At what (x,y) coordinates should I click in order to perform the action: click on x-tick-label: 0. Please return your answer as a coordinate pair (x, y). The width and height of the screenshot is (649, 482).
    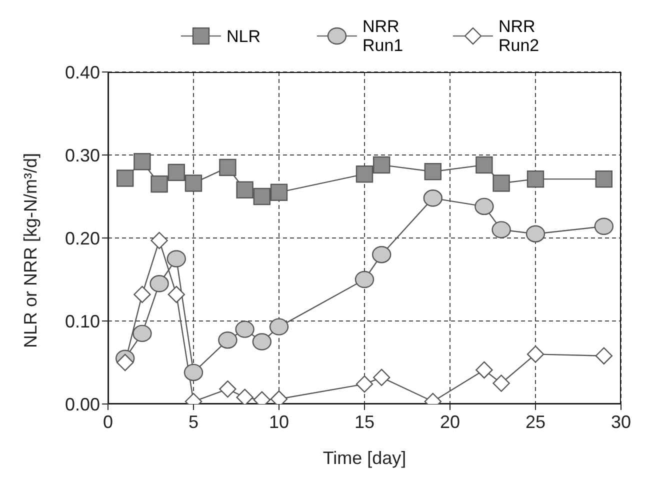
    Looking at the image, I should click on (108, 422).